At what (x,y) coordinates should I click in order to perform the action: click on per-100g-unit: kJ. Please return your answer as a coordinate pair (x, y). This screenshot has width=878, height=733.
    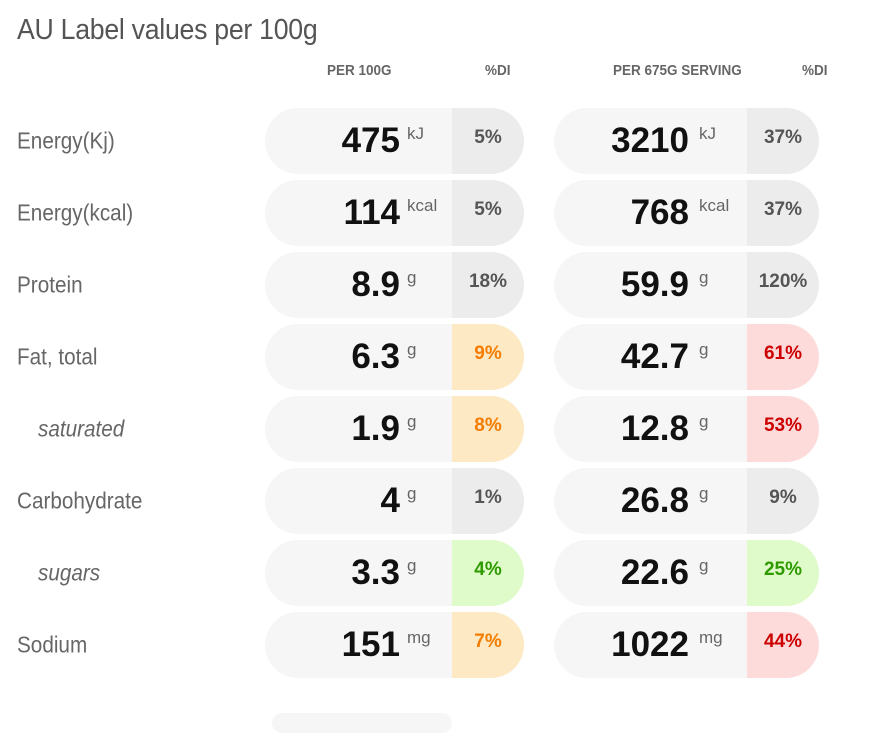
    Looking at the image, I should click on (415, 133).